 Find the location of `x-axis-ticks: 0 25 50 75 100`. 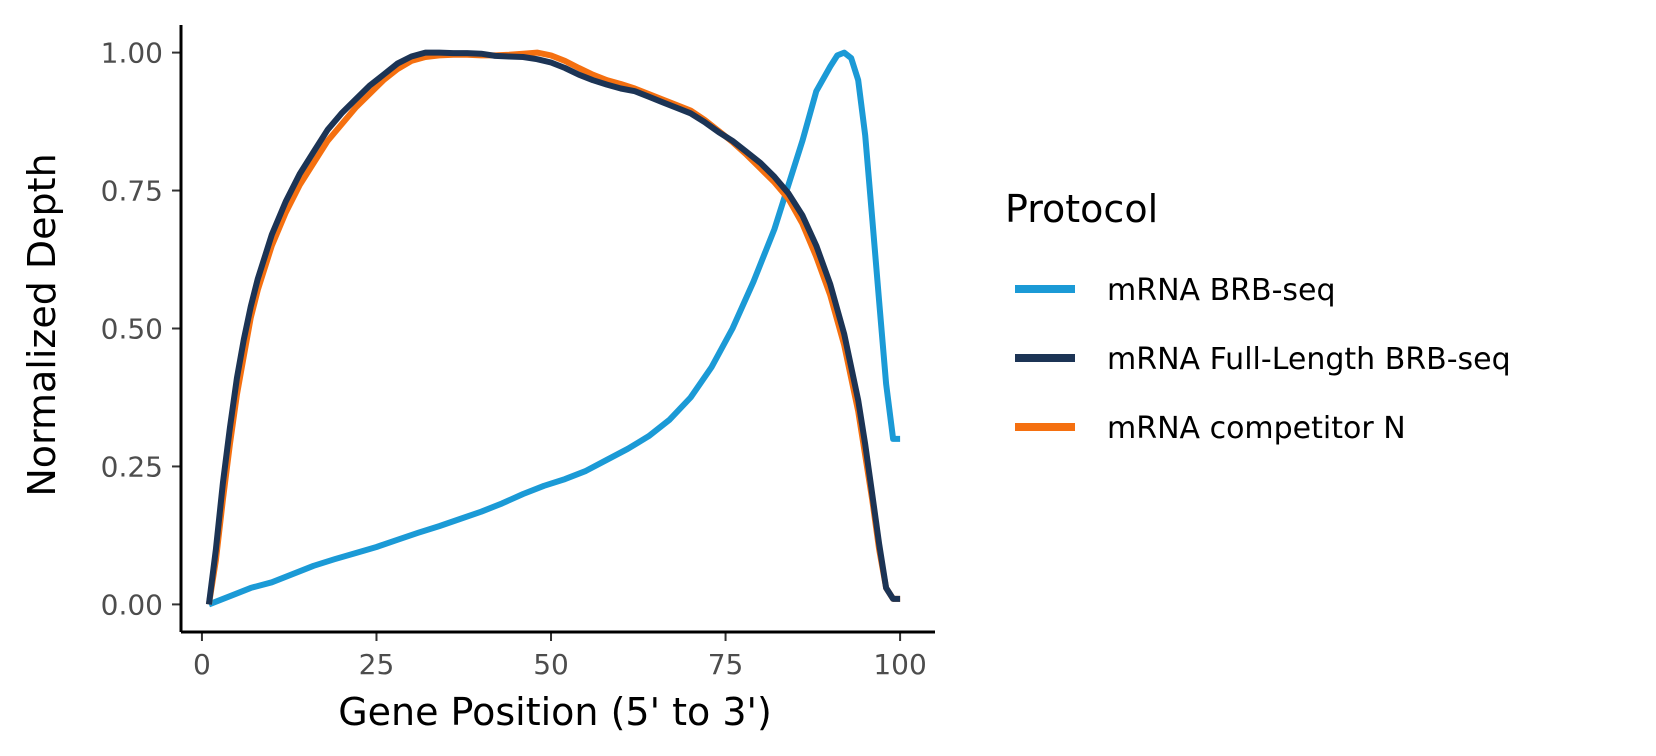

x-axis-ticks: 0 25 50 75 100 is located at coordinates (560, 656).